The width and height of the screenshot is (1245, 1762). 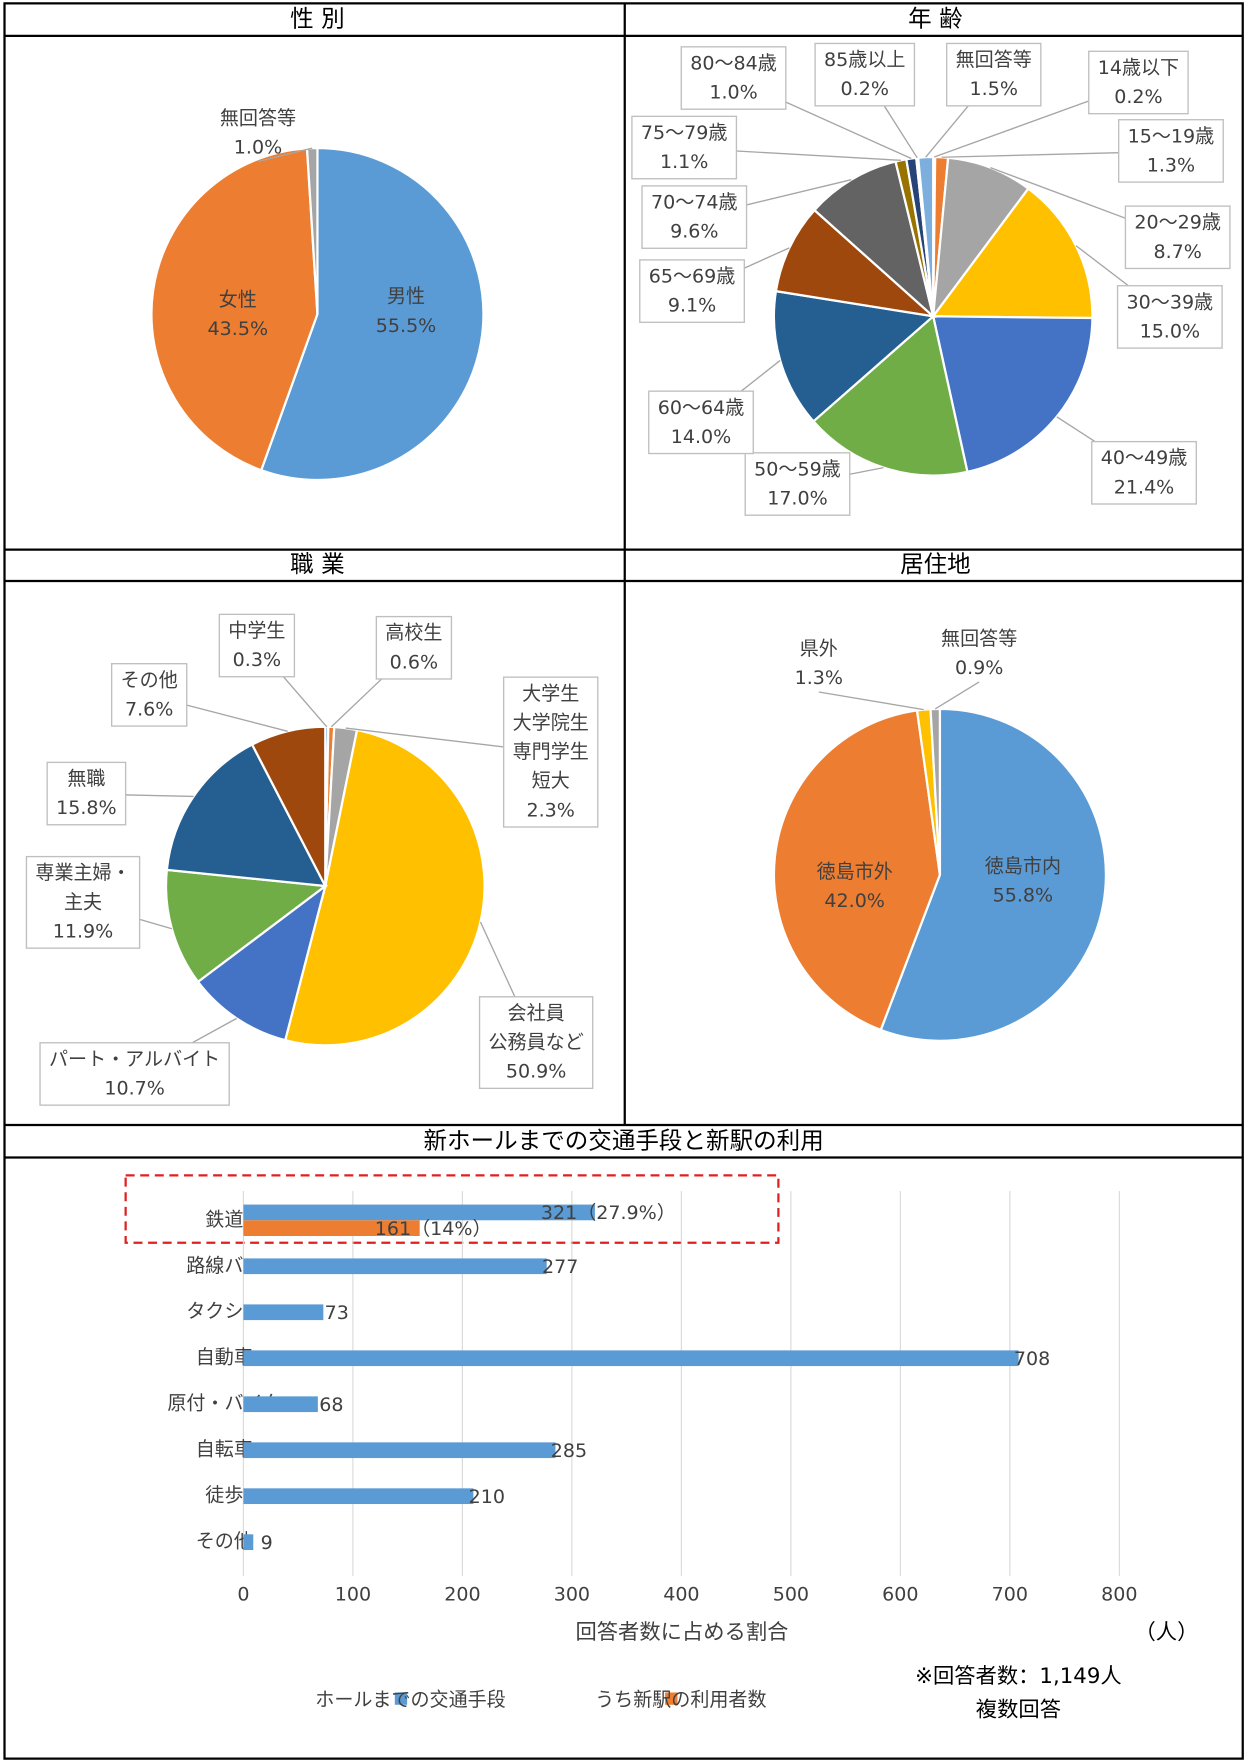 What do you see at coordinates (224, 1542) in the screenshot?
I see `y-tick-label: その他` at bounding box center [224, 1542].